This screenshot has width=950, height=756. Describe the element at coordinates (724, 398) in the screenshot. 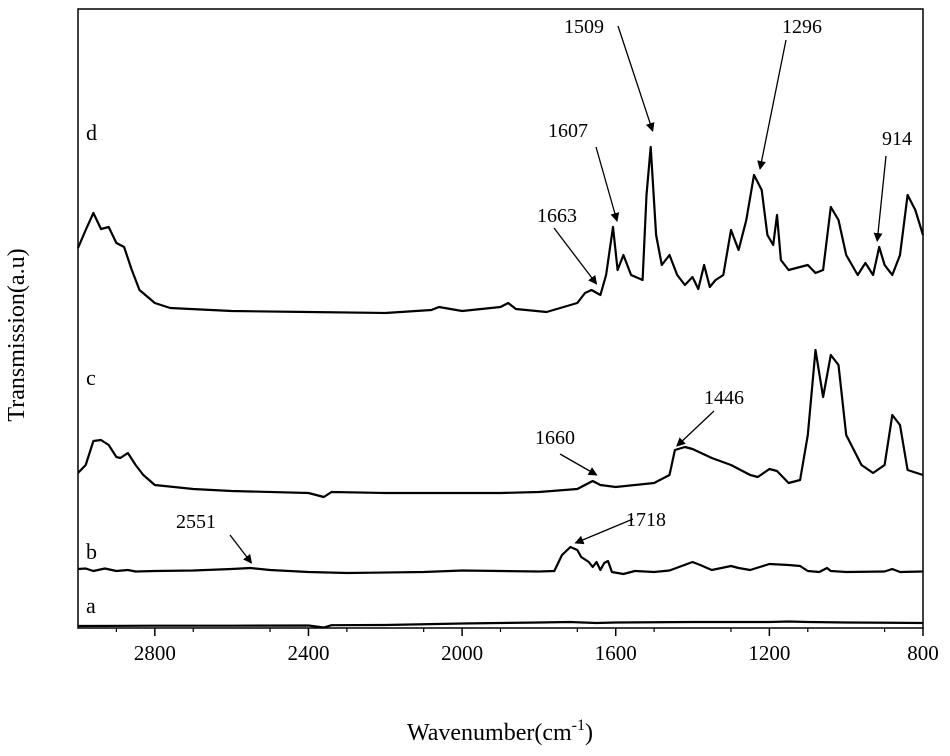

I see `annotation-label: 1446` at that location.